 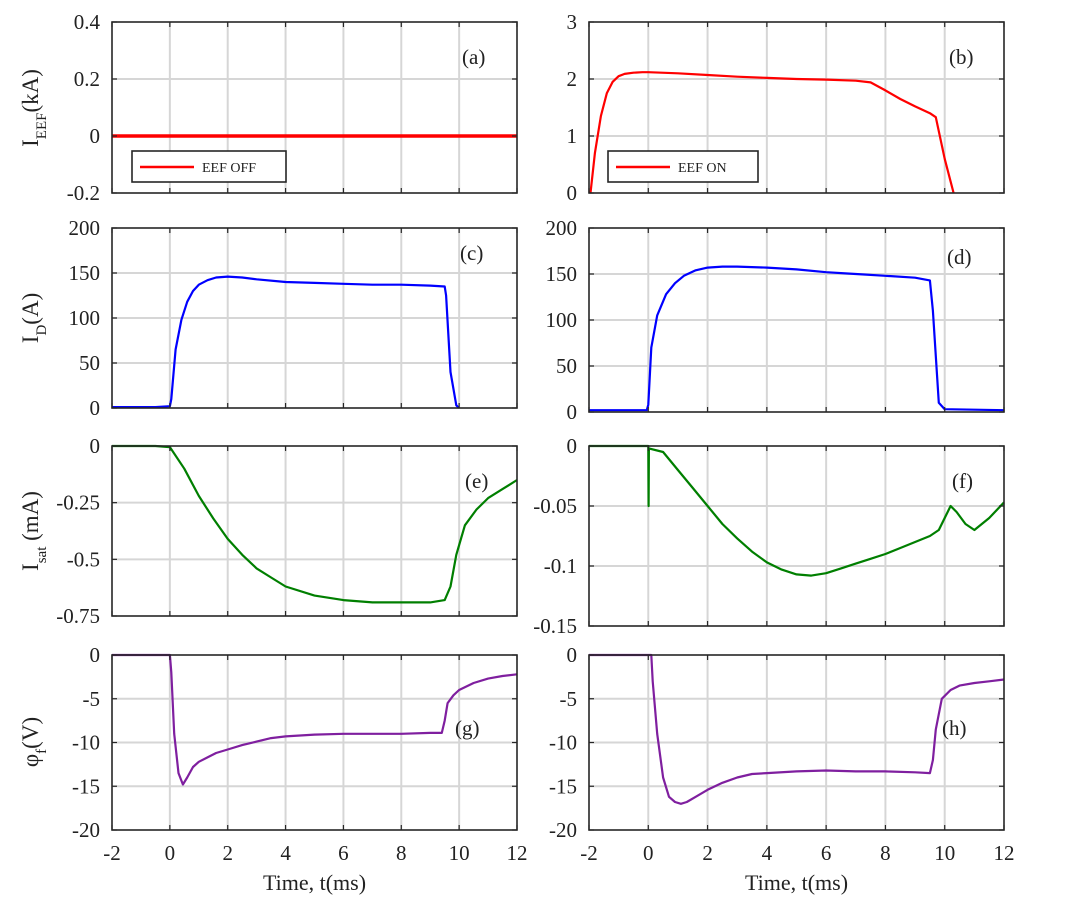 I want to click on panel-label: (e), so click(x=476, y=481).